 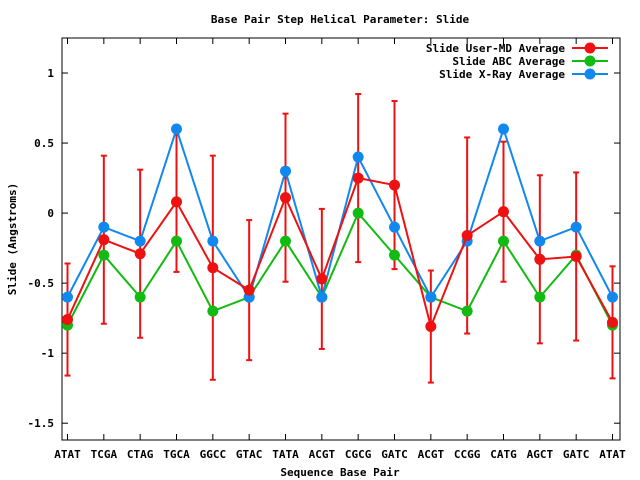 I want to click on chart-title: Base Pair Step Helical Parameter: Slide, so click(x=340, y=19).